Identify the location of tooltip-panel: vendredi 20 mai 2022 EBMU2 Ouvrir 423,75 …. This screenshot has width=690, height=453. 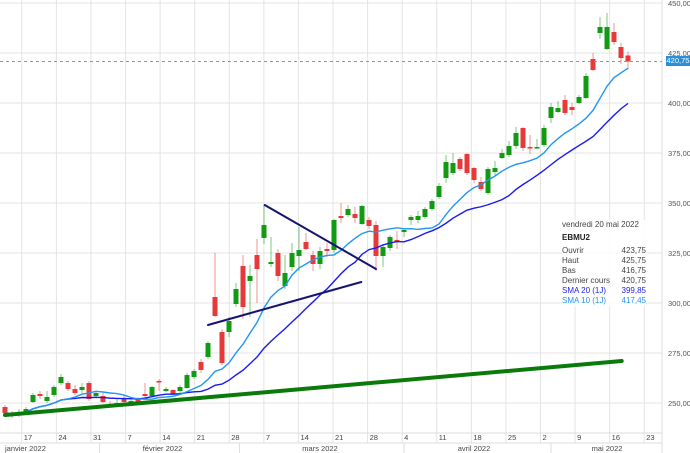
(604, 263).